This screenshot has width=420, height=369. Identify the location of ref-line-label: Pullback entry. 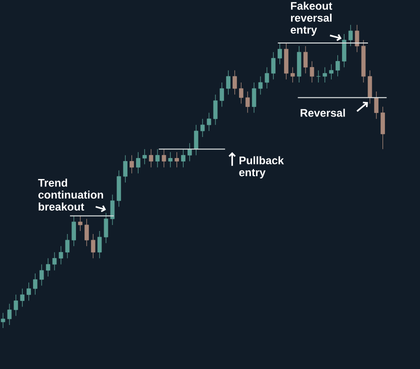
(261, 167).